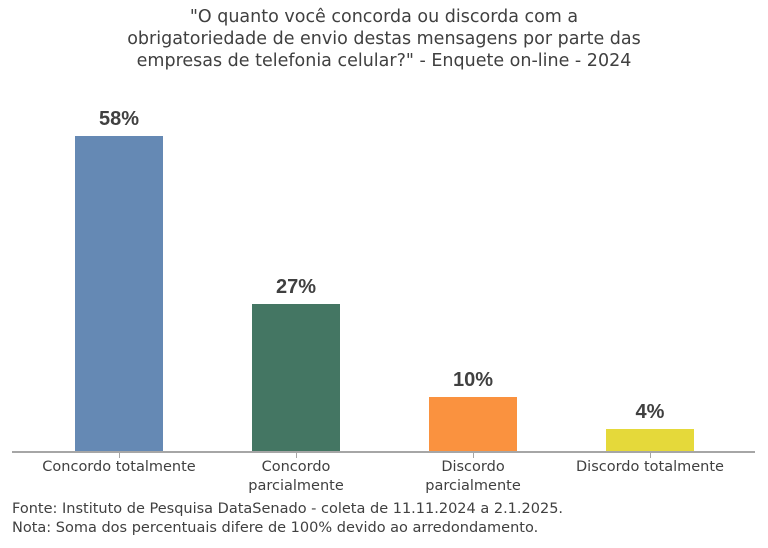 This screenshot has width=768, height=548. I want to click on x-axis-line, so click(383, 452).